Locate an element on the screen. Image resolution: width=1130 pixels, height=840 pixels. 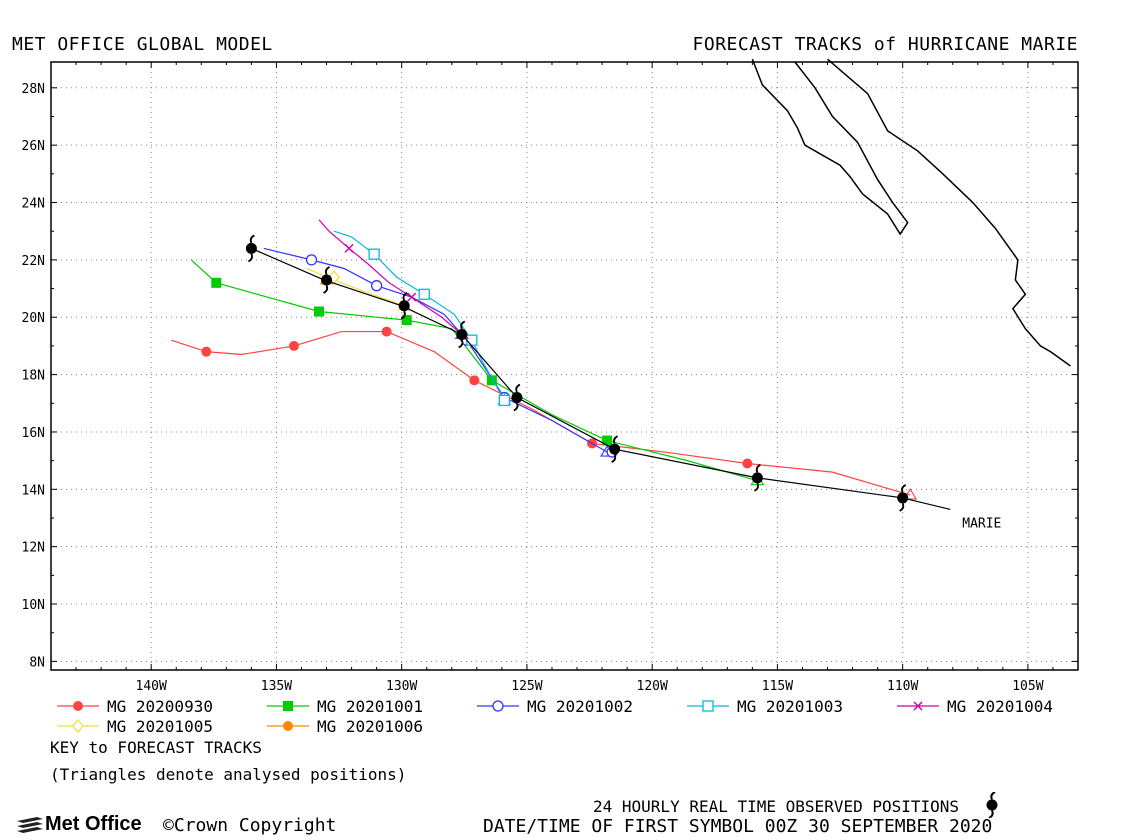
header-right: FORECAST TRACKS of HURRICANE MARIE is located at coordinates (885, 44).